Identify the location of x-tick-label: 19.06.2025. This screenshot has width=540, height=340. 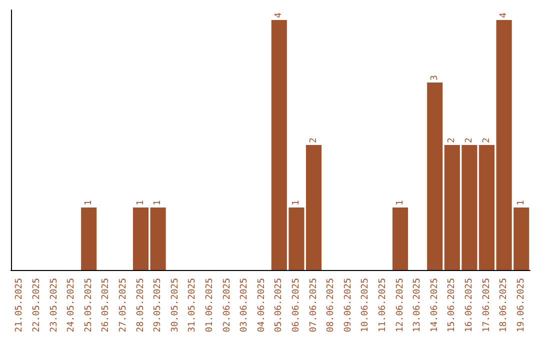
(521, 305).